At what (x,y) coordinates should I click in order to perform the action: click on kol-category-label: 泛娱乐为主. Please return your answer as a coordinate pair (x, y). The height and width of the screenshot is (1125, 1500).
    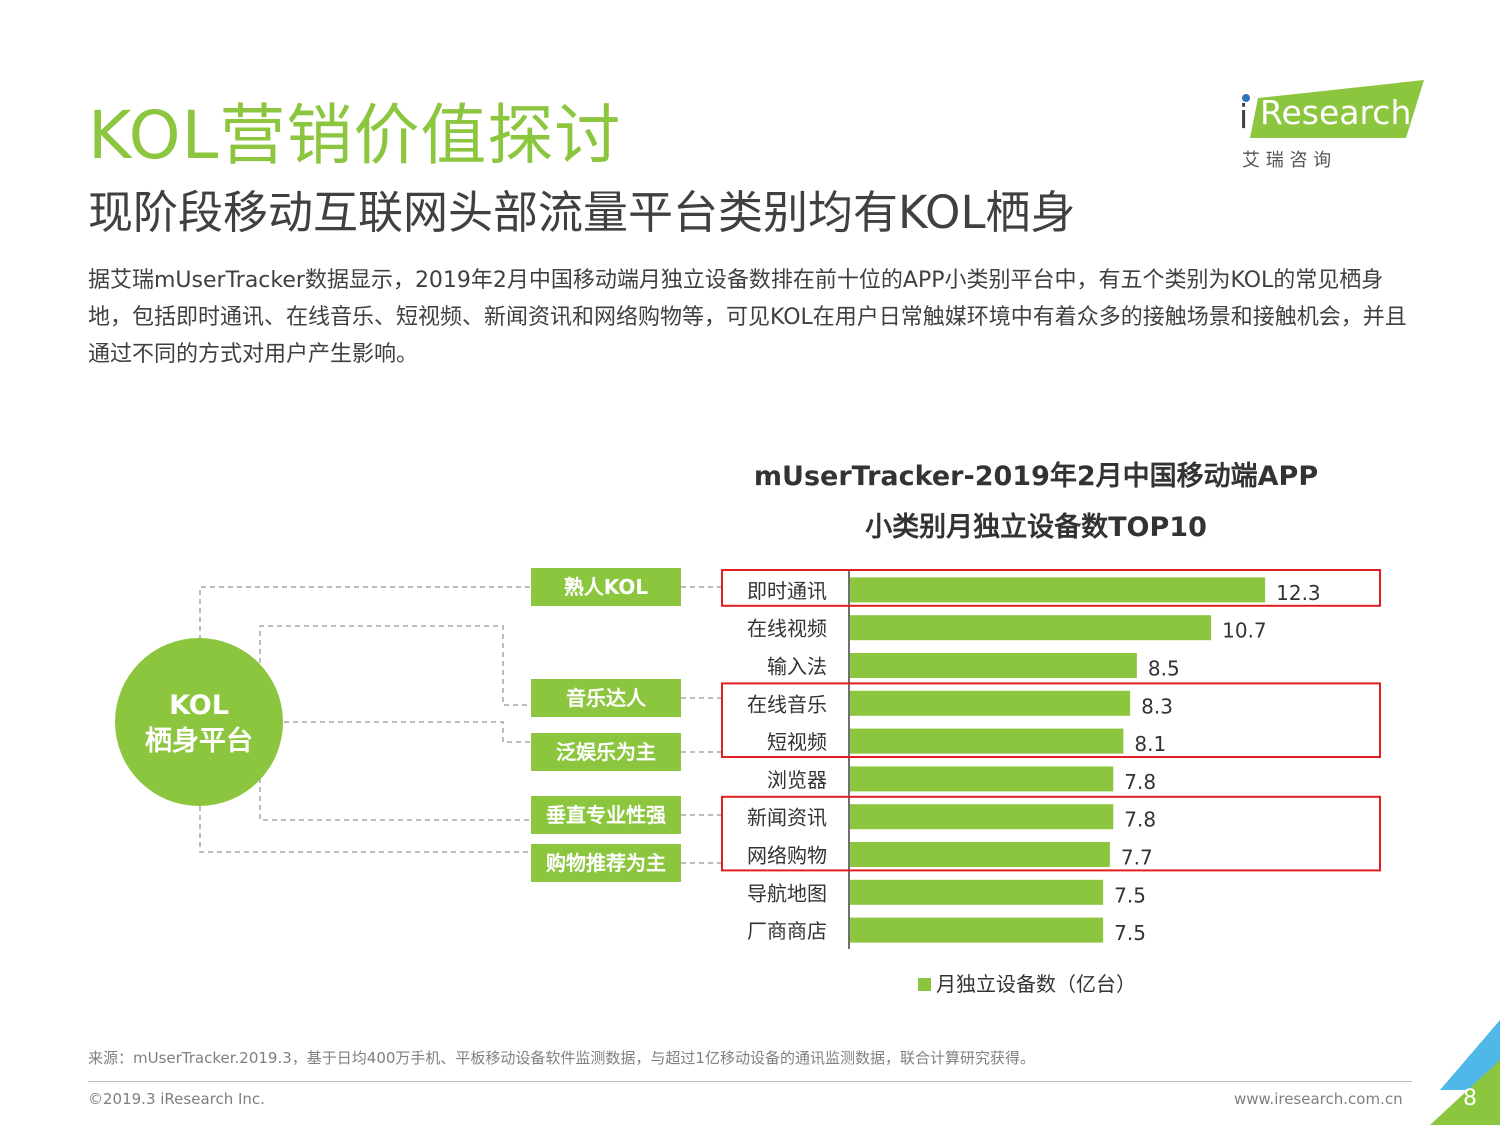
    Looking at the image, I should click on (606, 752).